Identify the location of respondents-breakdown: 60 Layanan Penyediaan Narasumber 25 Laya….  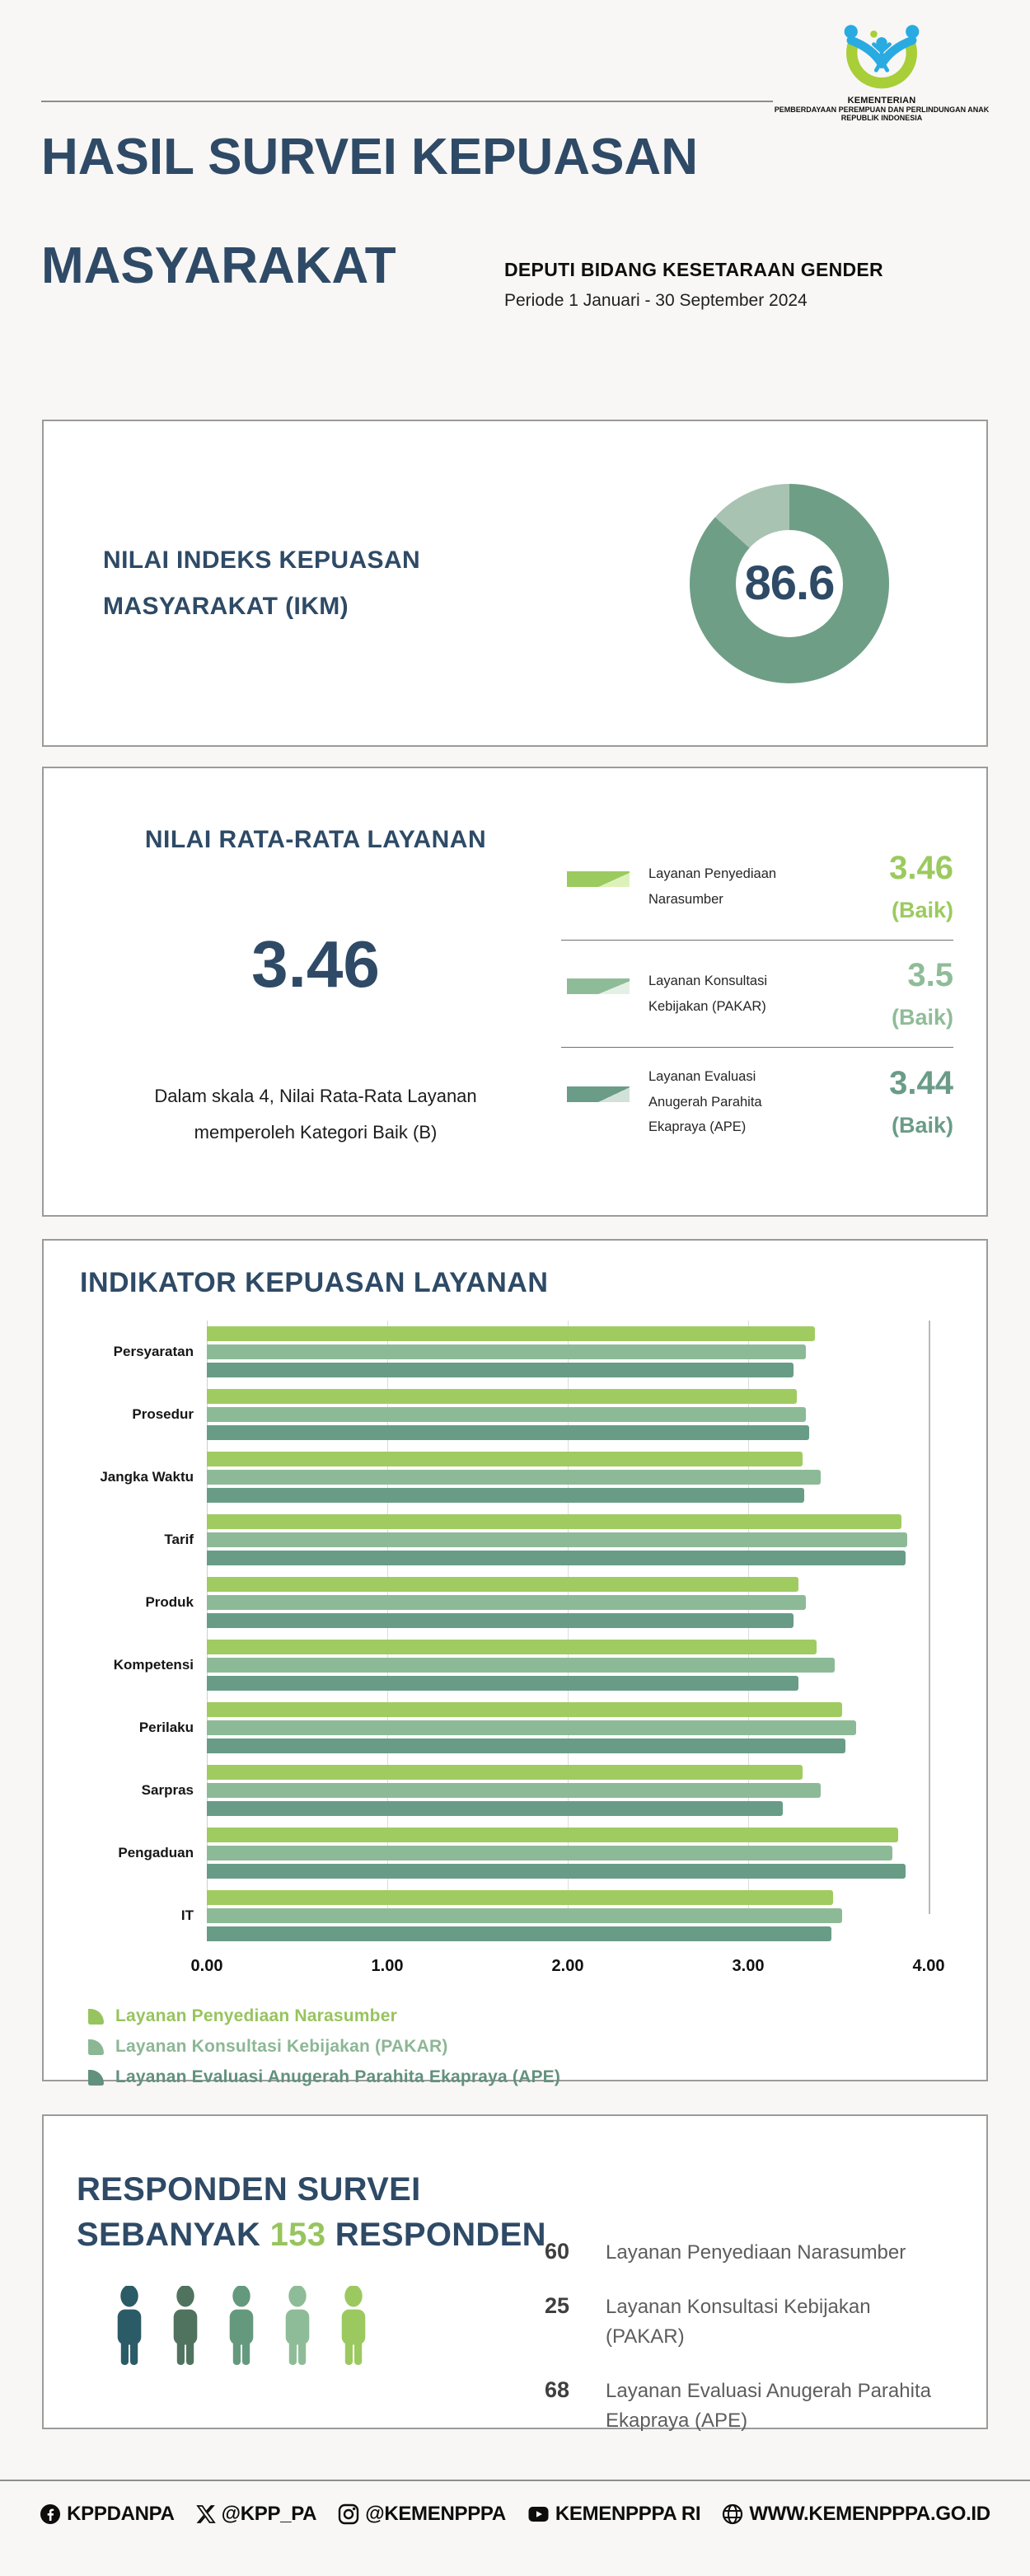
(742, 2337).